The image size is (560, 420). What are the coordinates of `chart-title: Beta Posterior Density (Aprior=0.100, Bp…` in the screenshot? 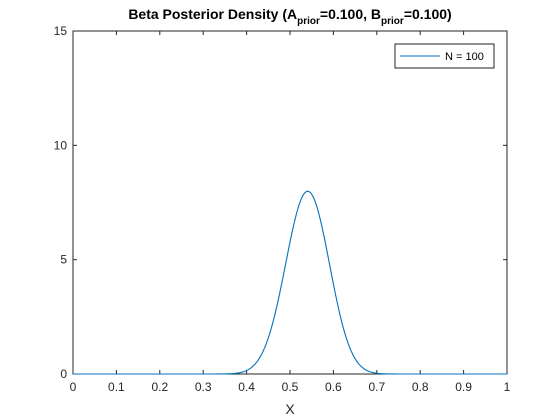 It's located at (289, 16).